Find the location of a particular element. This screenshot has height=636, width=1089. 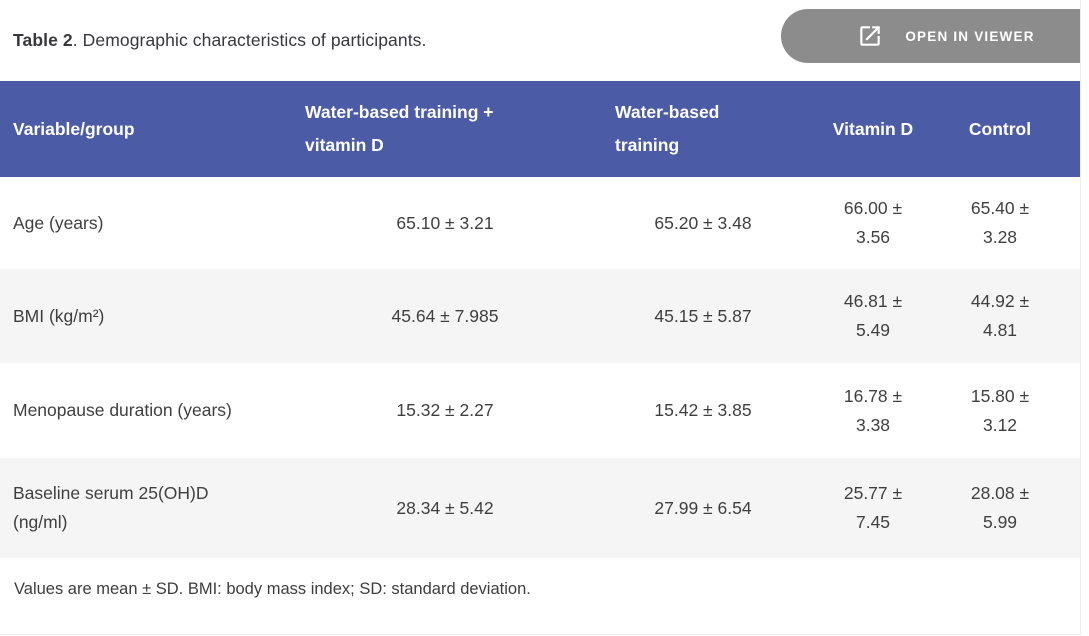

header-control: Control is located at coordinates (1000, 128).